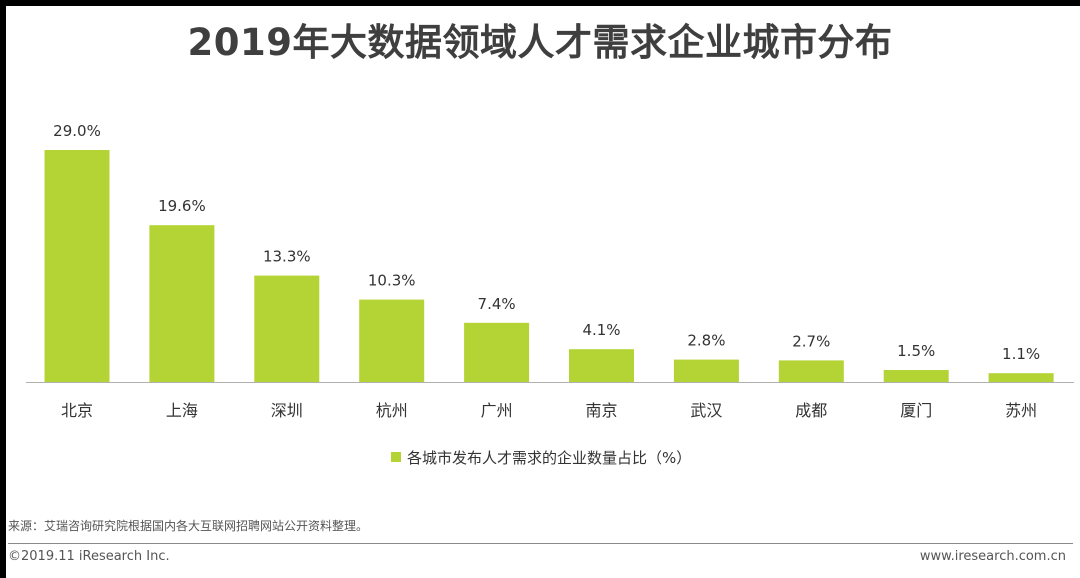 The height and width of the screenshot is (578, 1080). Describe the element at coordinates (540, 42) in the screenshot. I see `chart-title: 2019年大数据领域人才需求企业城市分布` at that location.